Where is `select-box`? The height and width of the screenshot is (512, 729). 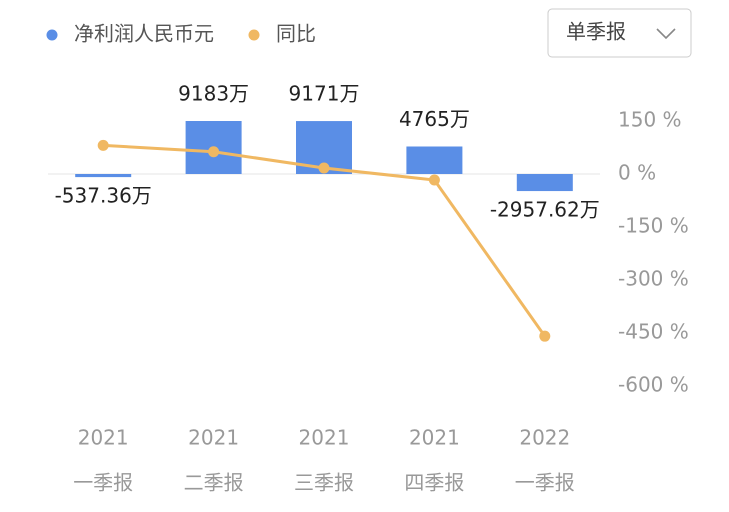
select-box is located at coordinates (619, 33).